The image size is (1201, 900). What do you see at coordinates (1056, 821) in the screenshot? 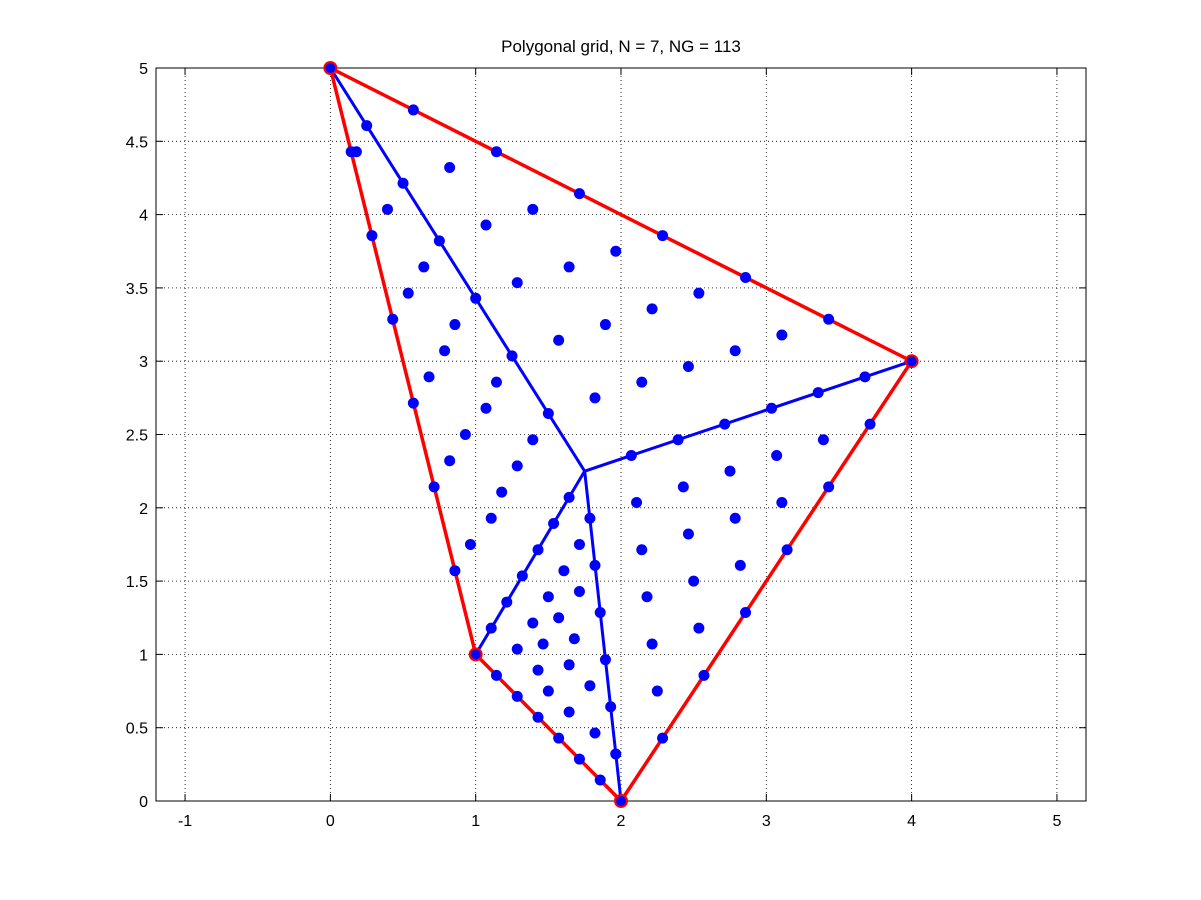
I see `x-tick-label: 5` at bounding box center [1056, 821].